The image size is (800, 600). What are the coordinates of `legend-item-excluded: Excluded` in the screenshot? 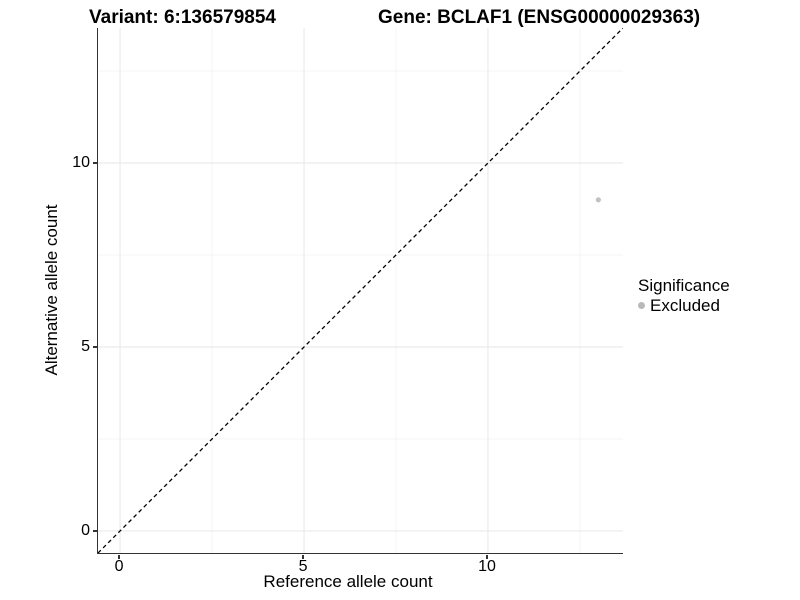 It's located at (684, 305).